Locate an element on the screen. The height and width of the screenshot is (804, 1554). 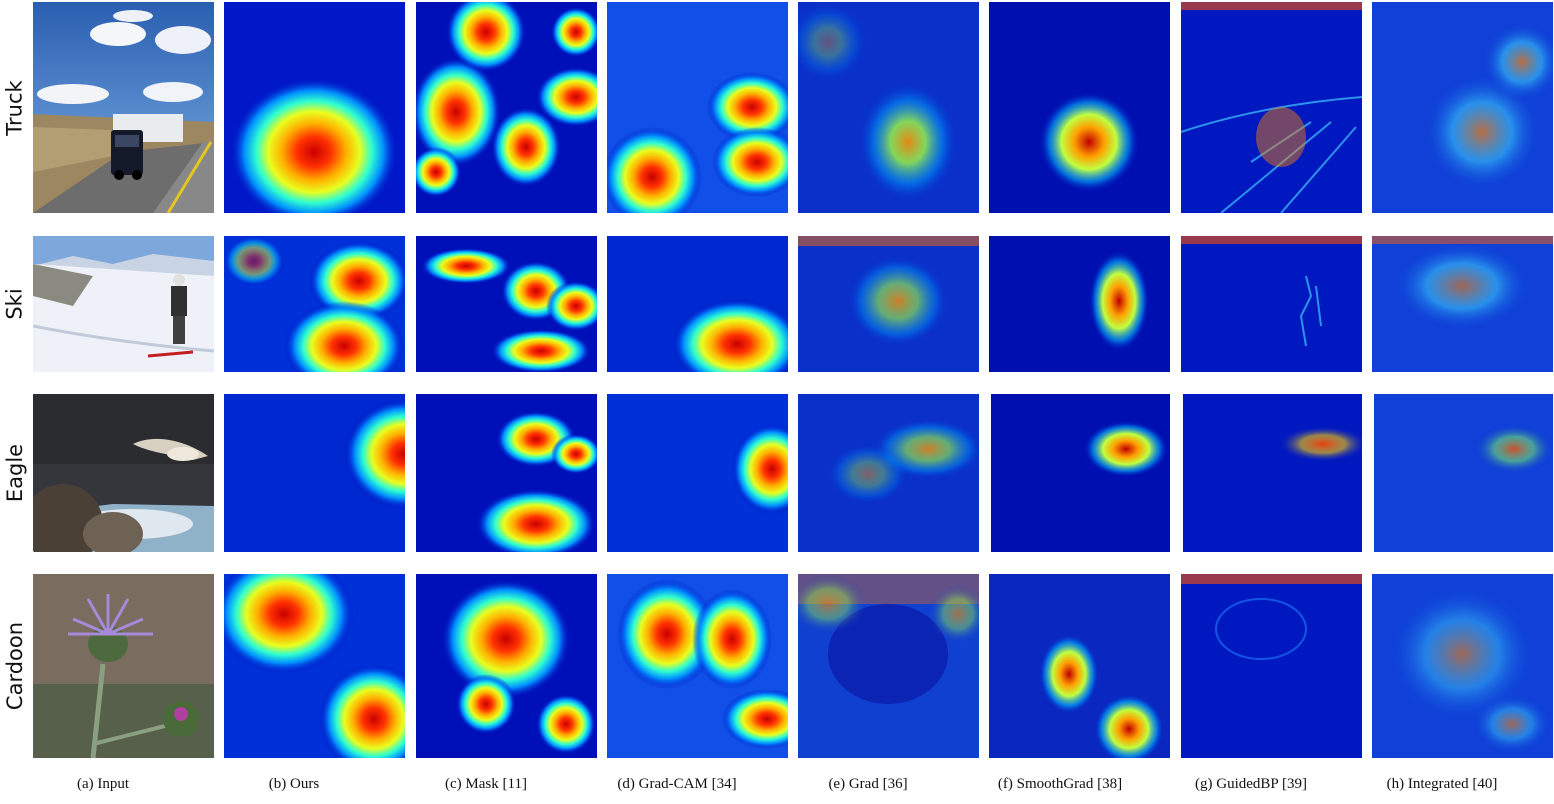
heatmap-gradcam-ski is located at coordinates (697, 304).